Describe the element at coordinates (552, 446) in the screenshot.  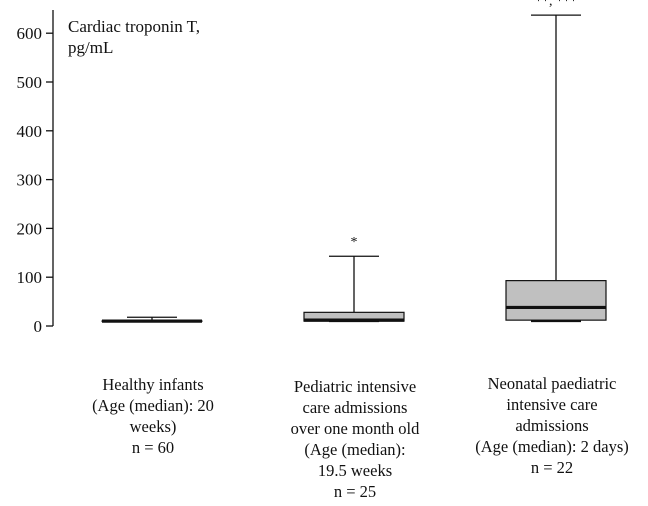
I see `category-label-line: (Age (median): 2 days)` at that location.